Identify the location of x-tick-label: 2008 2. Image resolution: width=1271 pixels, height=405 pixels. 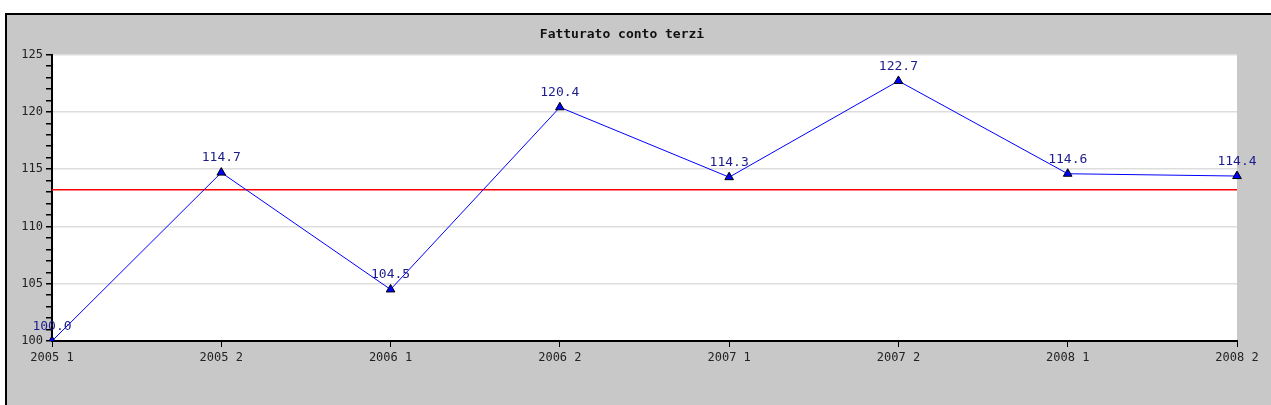
(1237, 357).